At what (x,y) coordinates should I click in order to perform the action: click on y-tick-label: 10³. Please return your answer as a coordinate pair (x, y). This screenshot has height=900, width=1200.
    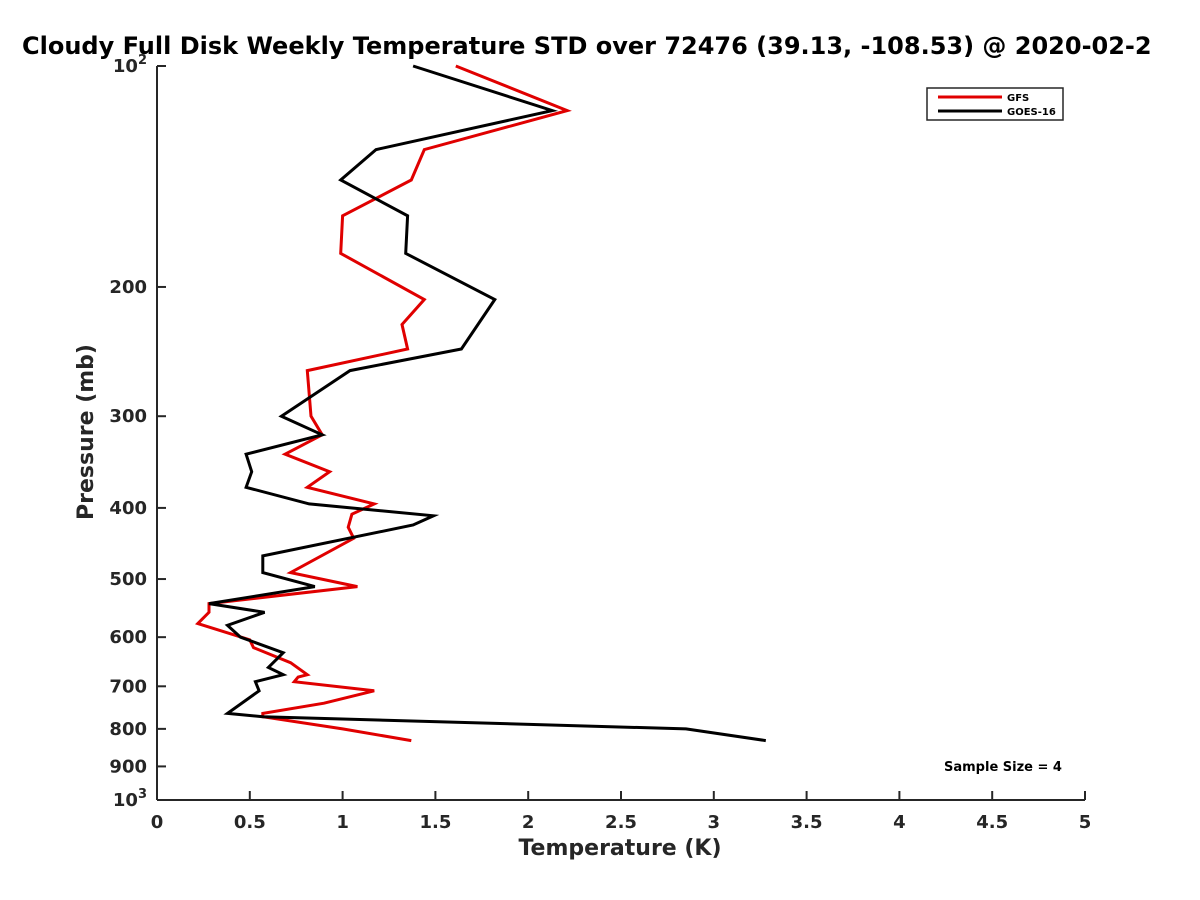
    Looking at the image, I should click on (130, 799).